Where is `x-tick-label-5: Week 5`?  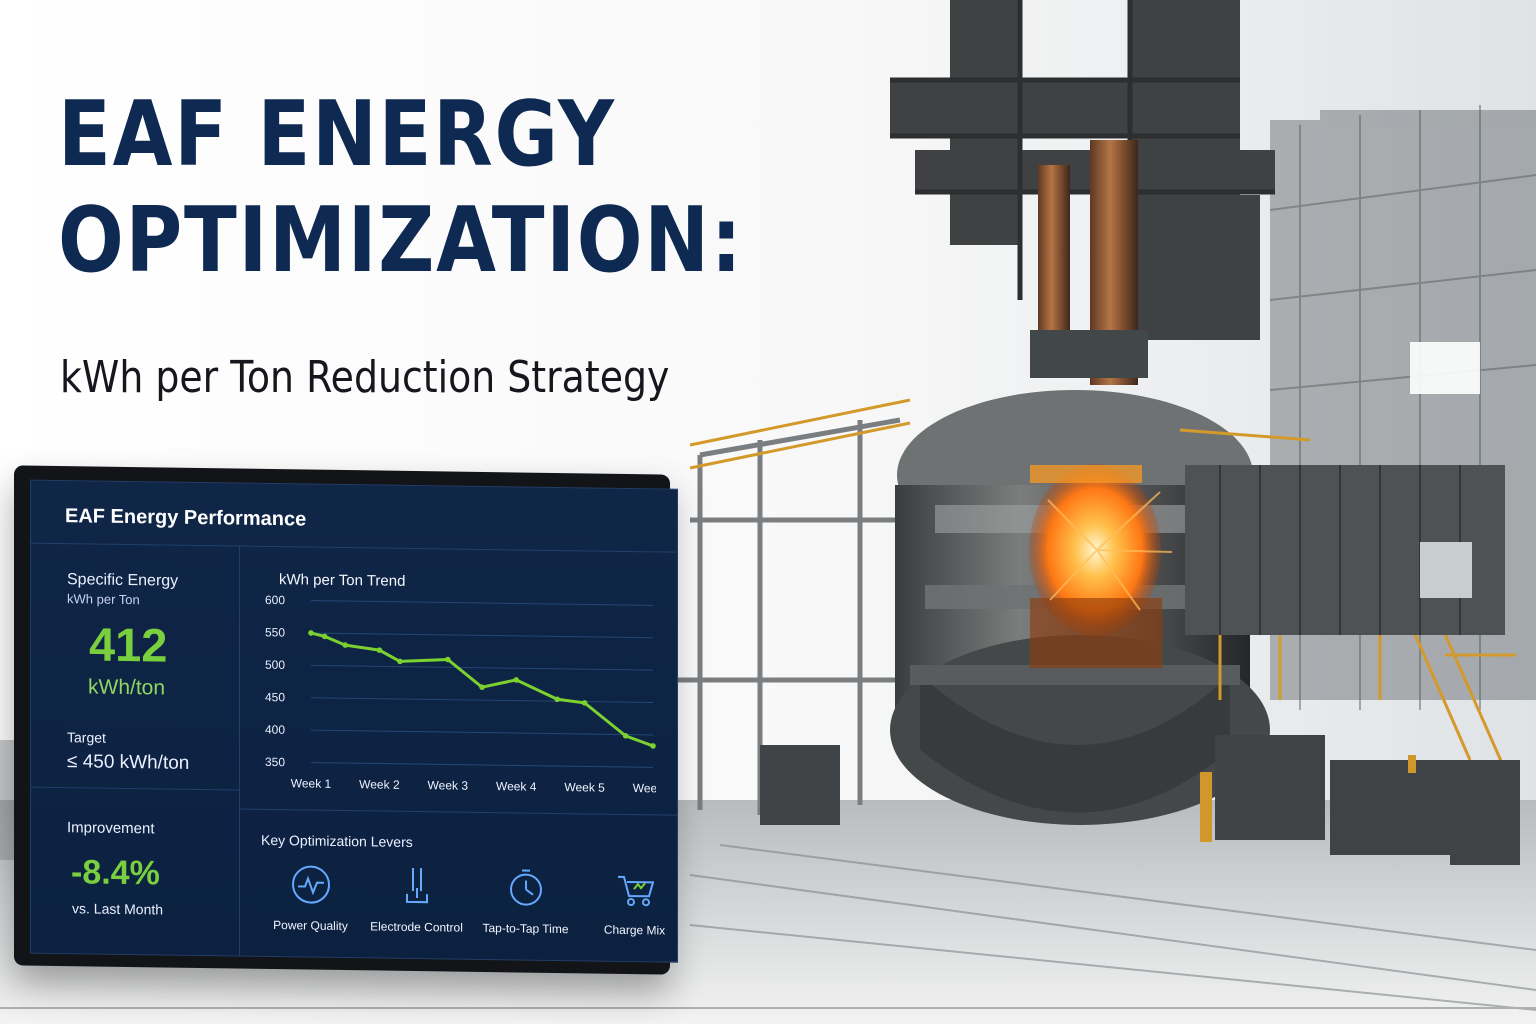 x-tick-label-5: Week 5 is located at coordinates (584, 787).